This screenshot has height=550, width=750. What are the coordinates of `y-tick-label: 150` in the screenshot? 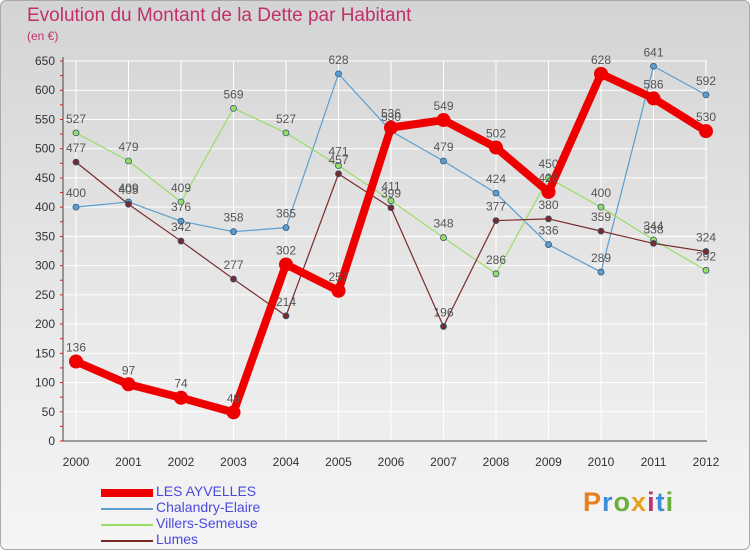 It's located at (45, 353).